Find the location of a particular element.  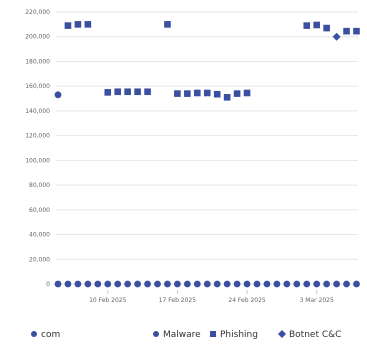

y-tick-label: 0 is located at coordinates (48, 284).